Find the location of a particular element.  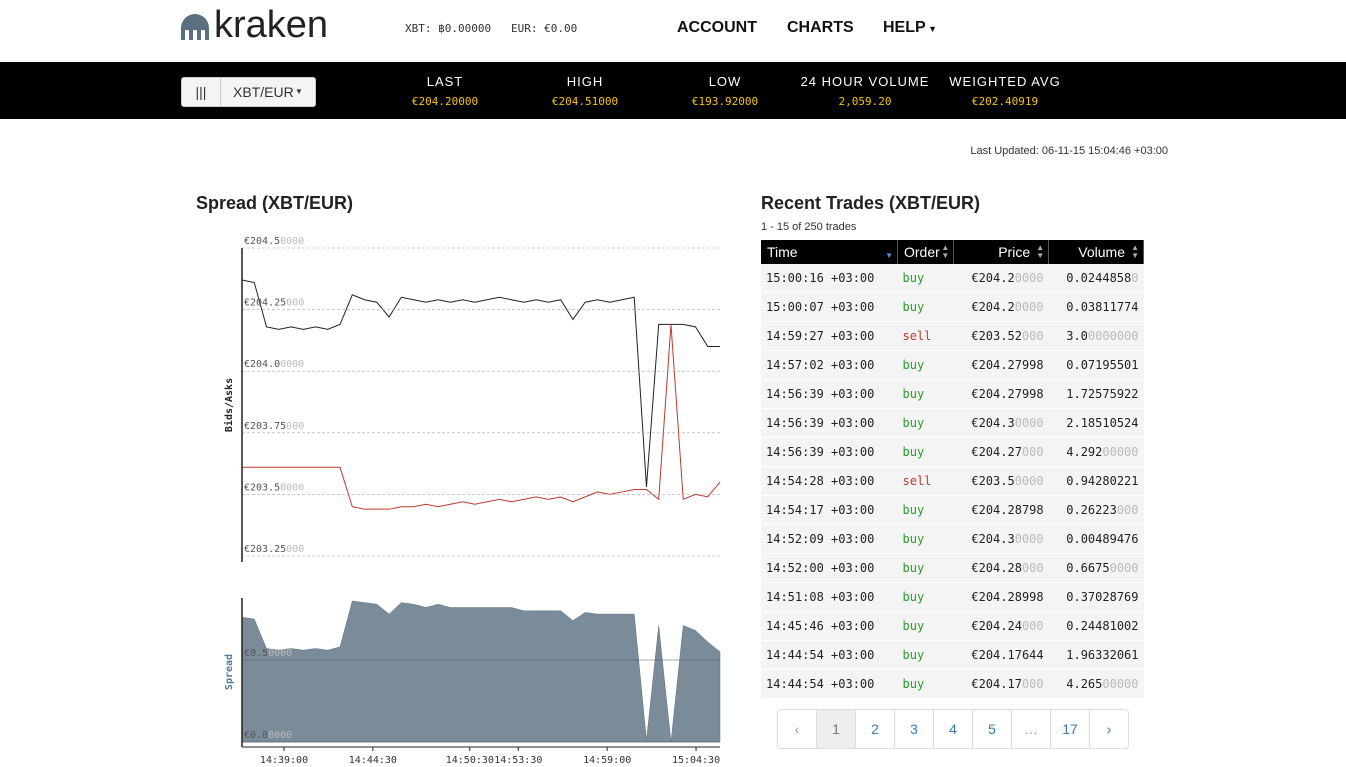

y-tick-label: €0.00000 is located at coordinates (268, 735).